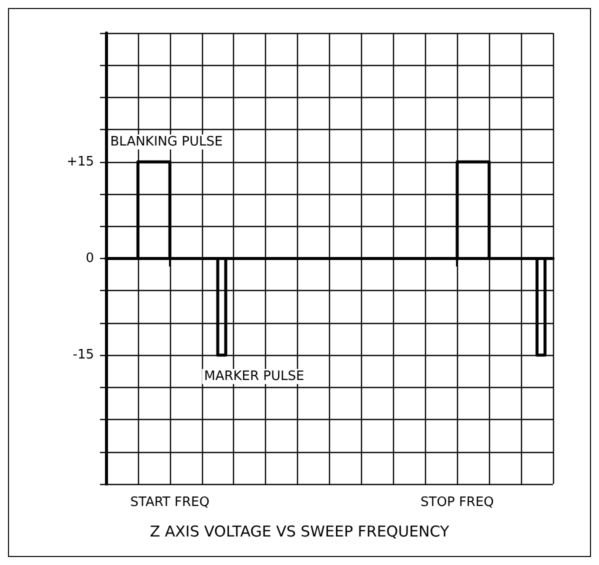  I want to click on text: Z AXIS VOLTAGE VS SWEEP FREQUENCY, so click(300, 531).